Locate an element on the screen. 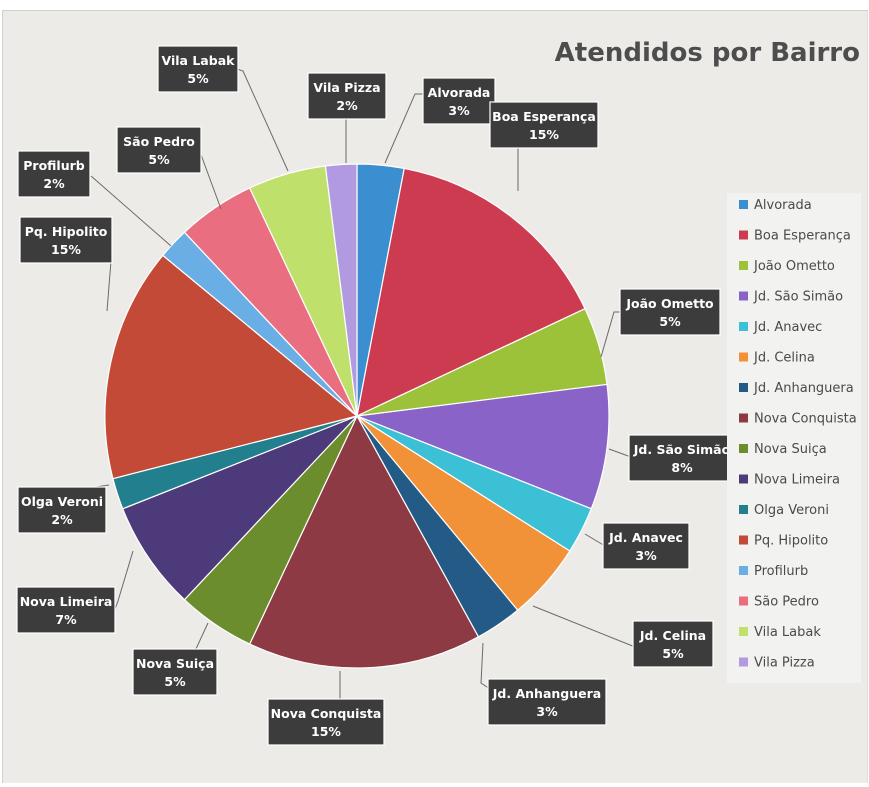 This screenshot has width=869, height=787. data-label-category: Pq. Hipolito is located at coordinates (66, 231).